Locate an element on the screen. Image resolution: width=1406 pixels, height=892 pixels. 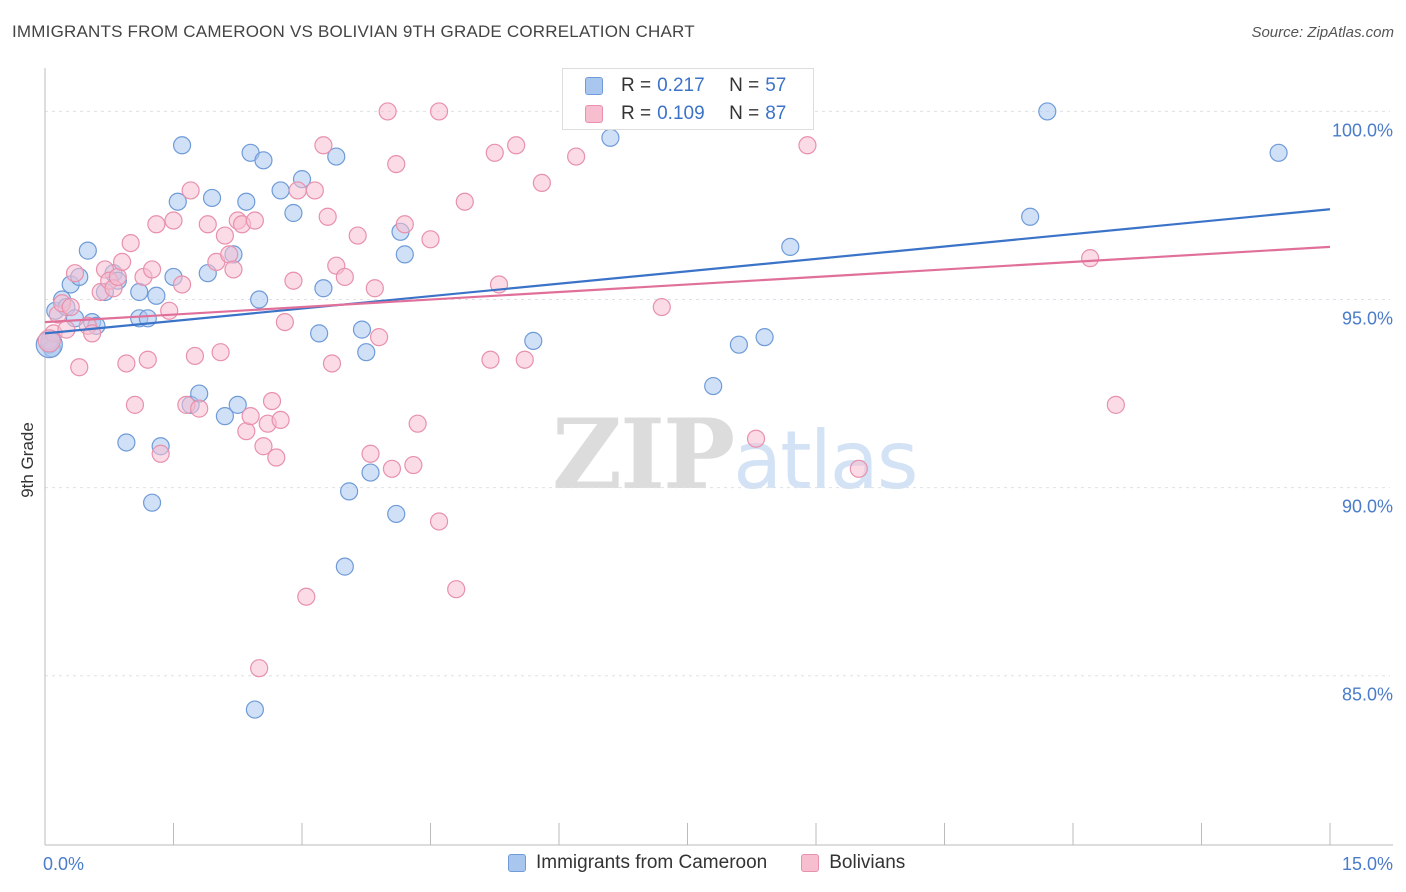
legend: Immigrants from Cameroon Bolivians is located at coordinates (723, 863).